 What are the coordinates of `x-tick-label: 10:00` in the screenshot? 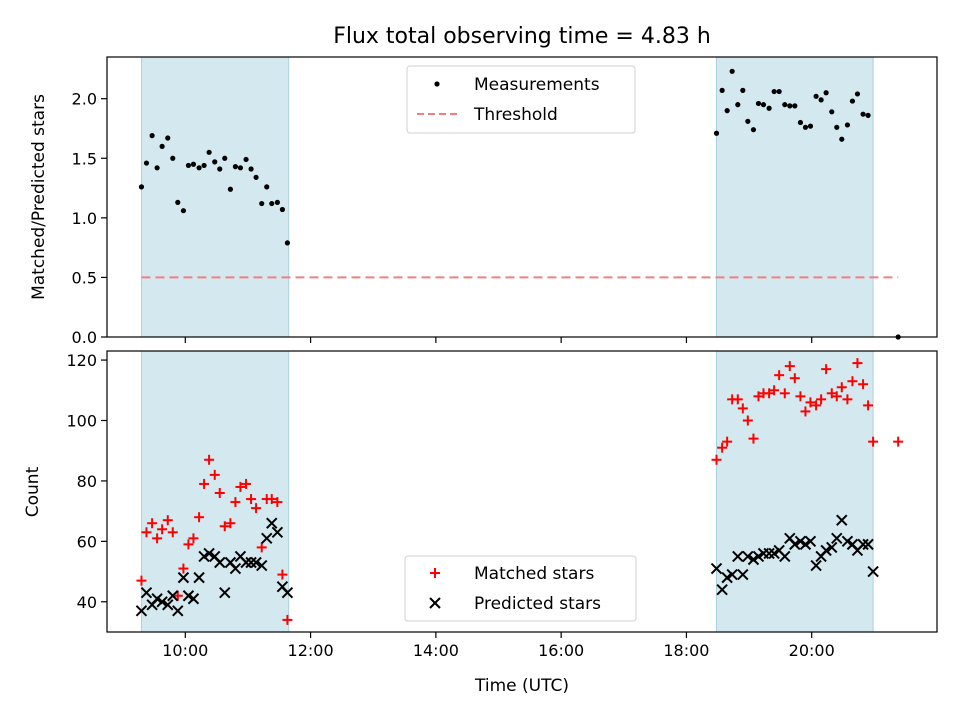 It's located at (185, 650).